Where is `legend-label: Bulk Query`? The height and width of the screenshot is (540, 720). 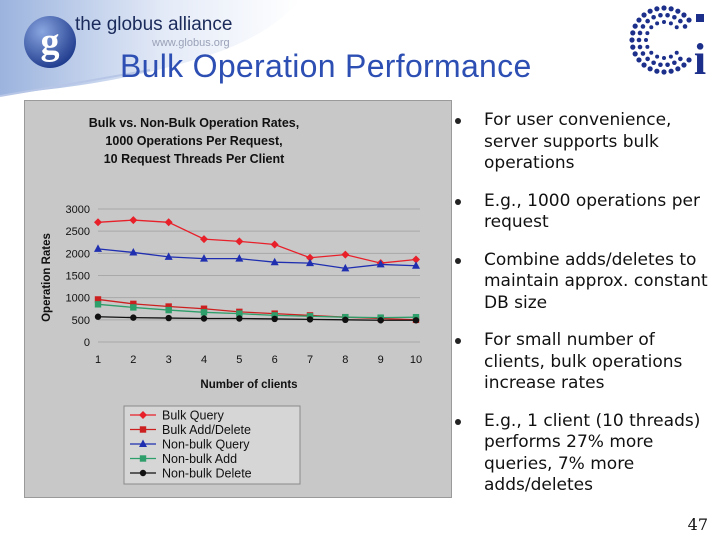 legend-label: Bulk Query is located at coordinates (193, 416).